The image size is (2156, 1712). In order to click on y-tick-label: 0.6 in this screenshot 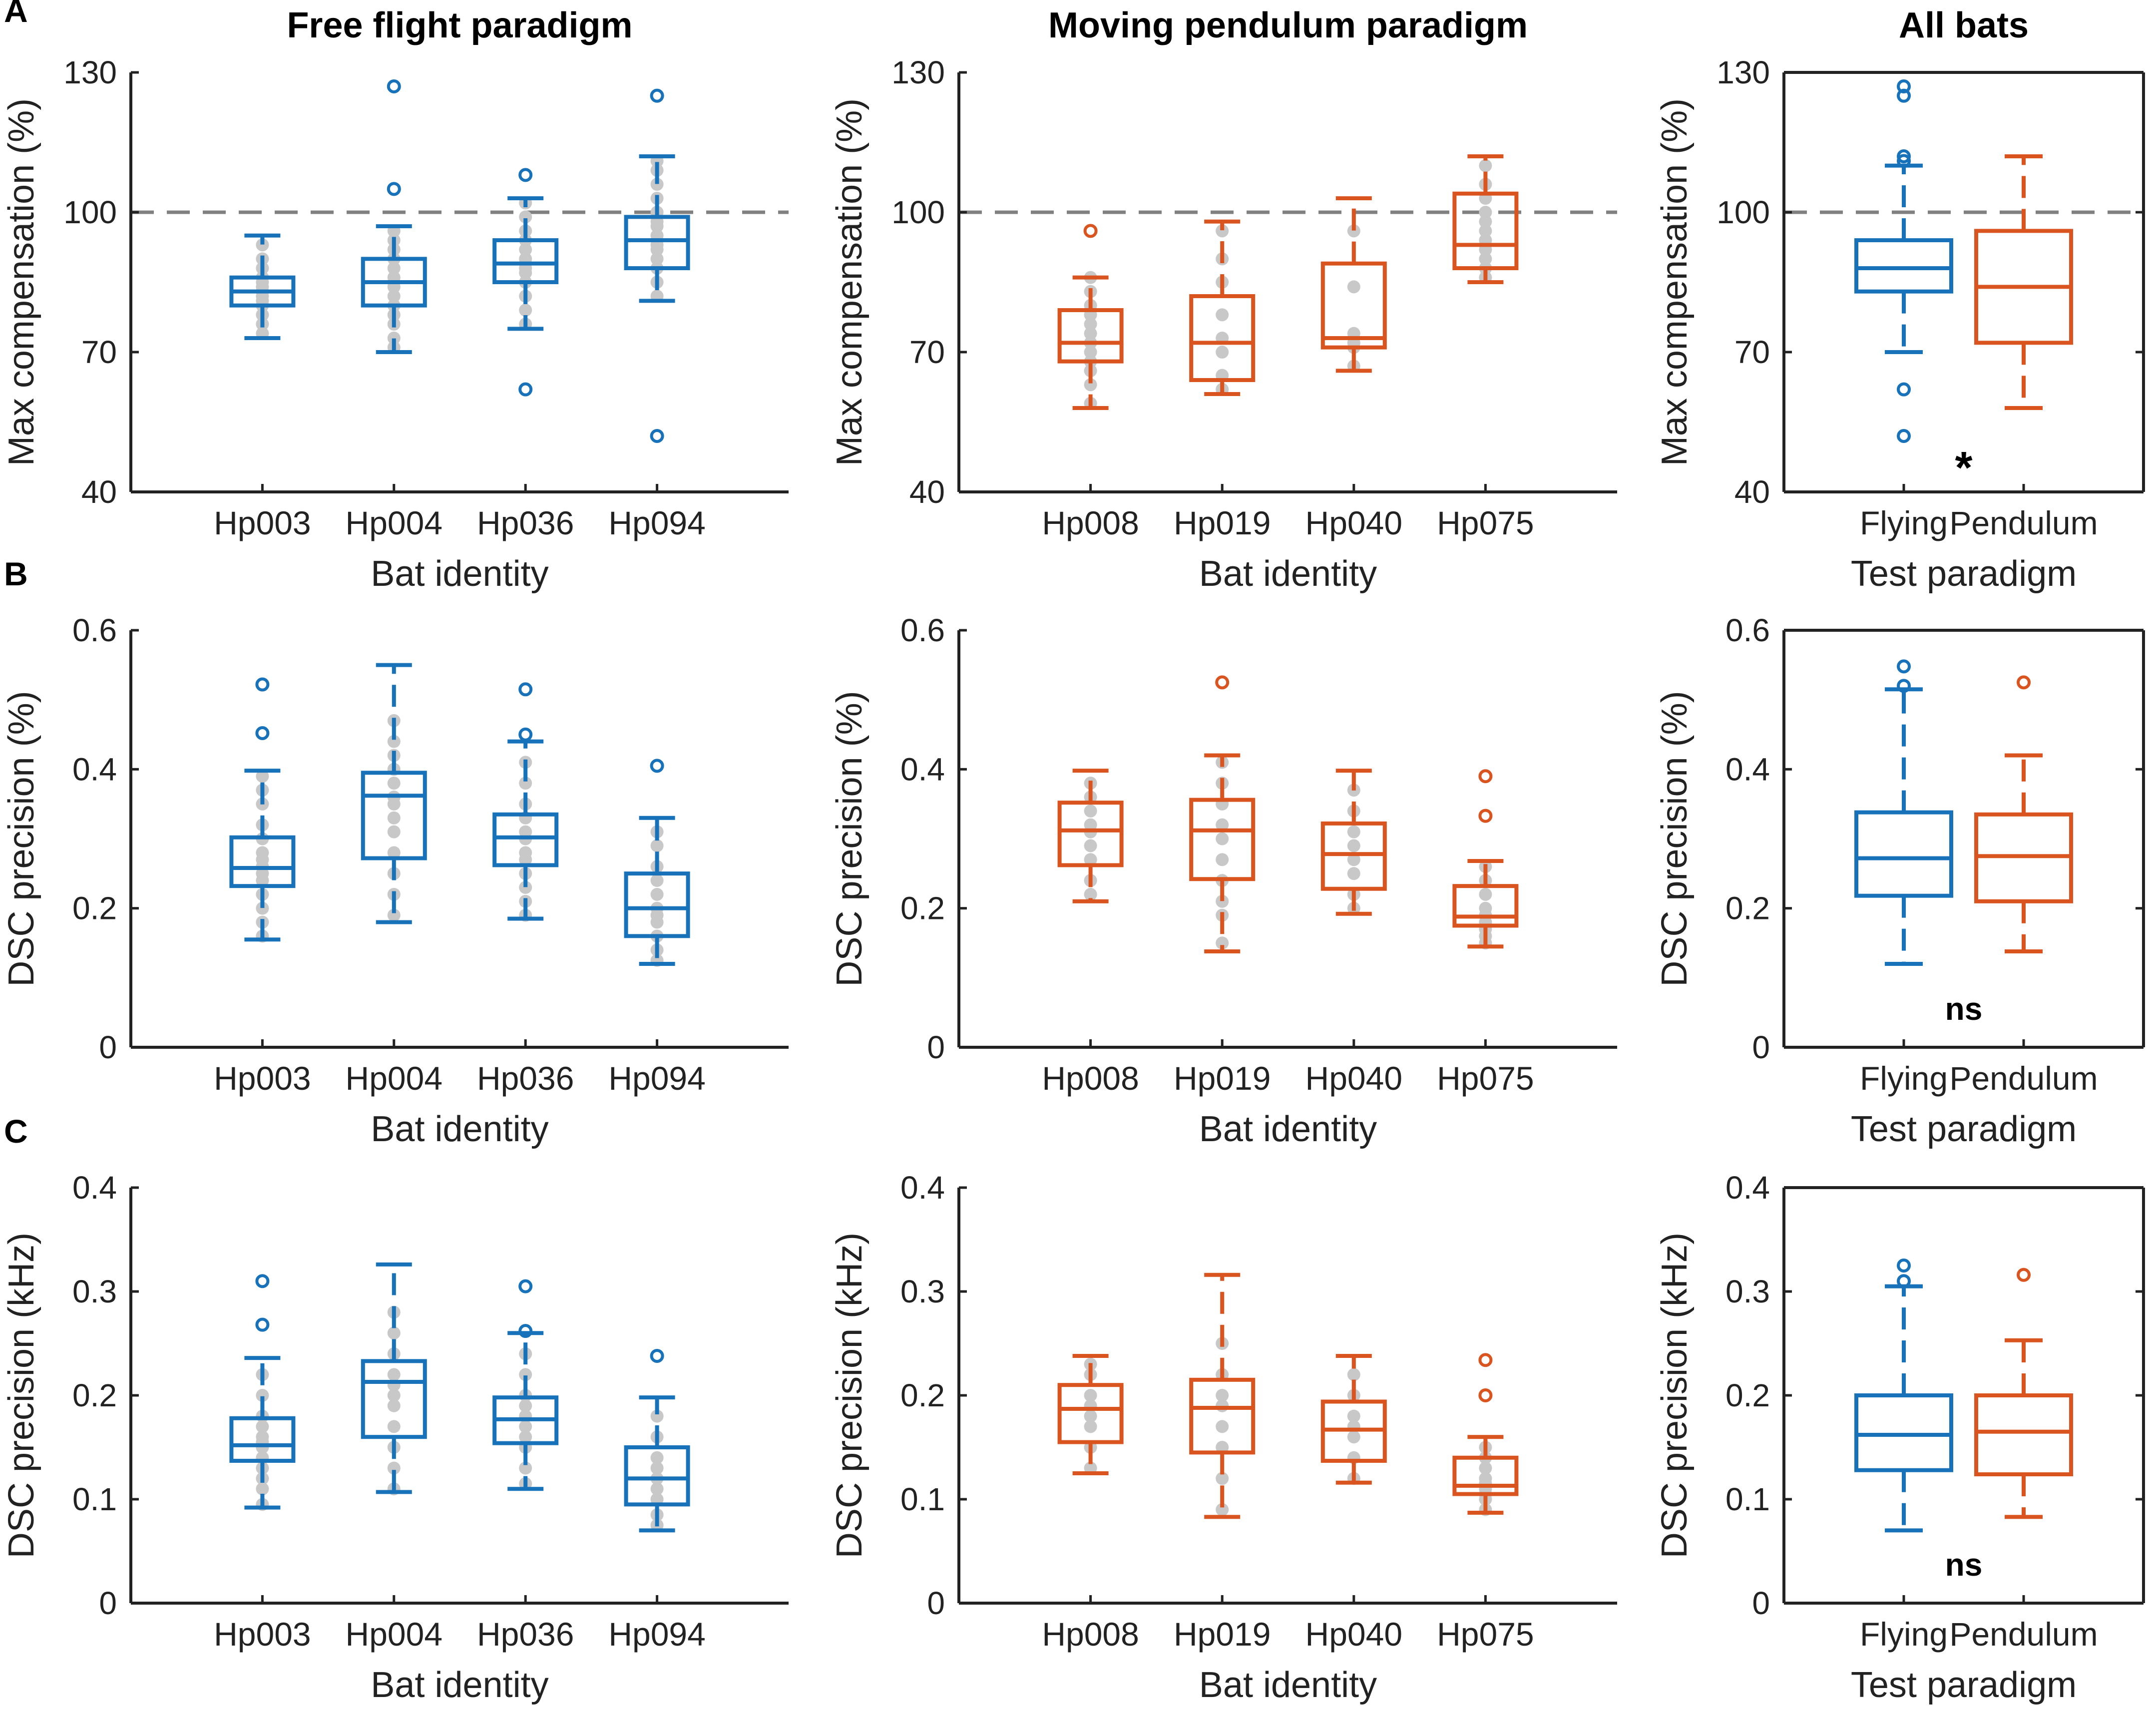, I will do `click(1747, 630)`.